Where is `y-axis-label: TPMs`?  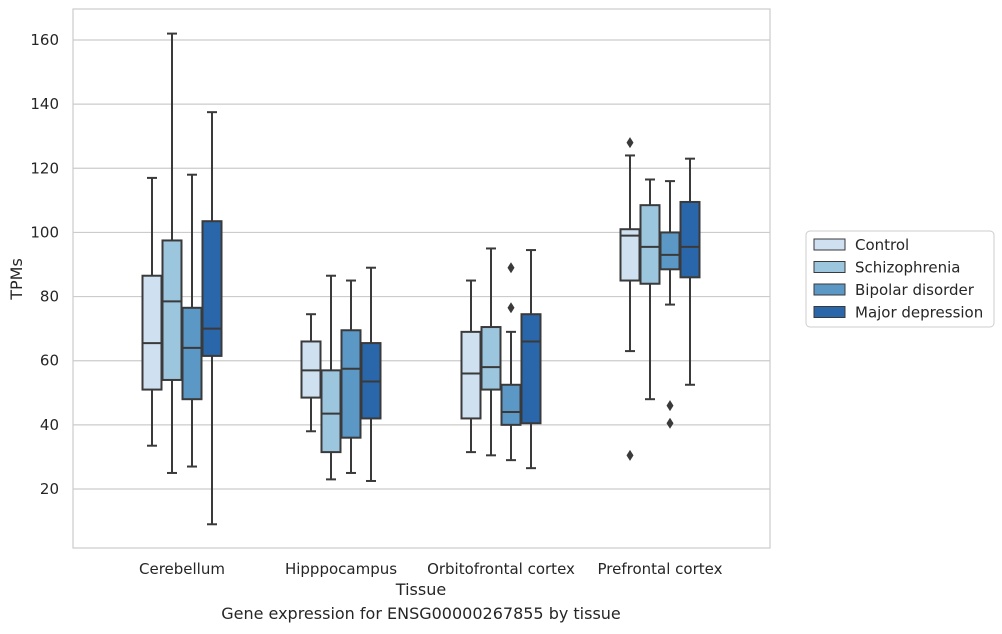 y-axis-label: TPMs is located at coordinates (16, 279).